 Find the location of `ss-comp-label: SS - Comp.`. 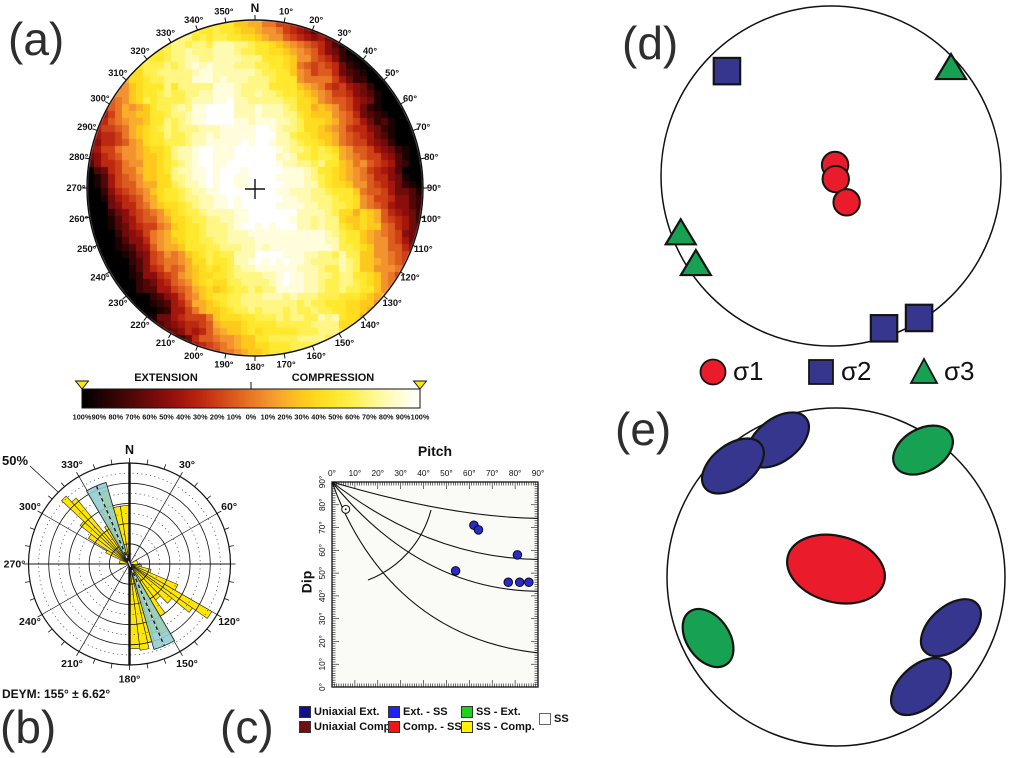

ss-comp-label: SS - Comp. is located at coordinates (505, 727).